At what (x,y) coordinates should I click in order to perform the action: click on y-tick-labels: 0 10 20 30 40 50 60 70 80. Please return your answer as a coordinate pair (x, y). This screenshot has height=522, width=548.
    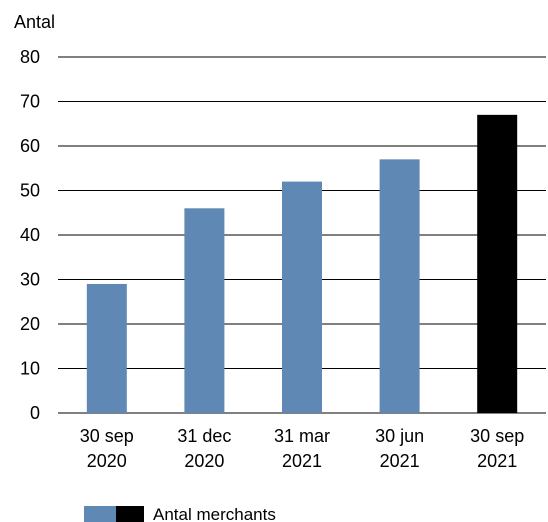
    Looking at the image, I should click on (30, 235).